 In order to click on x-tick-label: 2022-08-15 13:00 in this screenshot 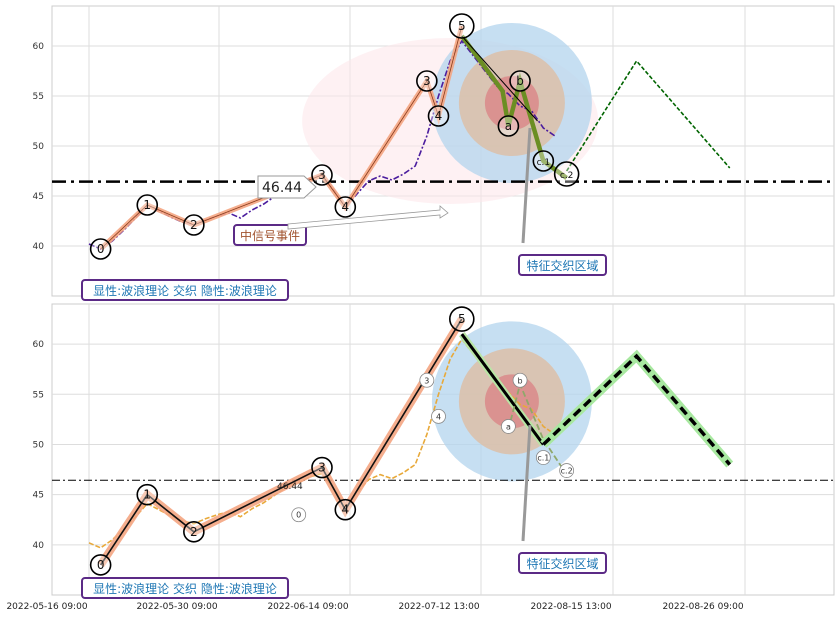, I will do `click(570, 607)`.